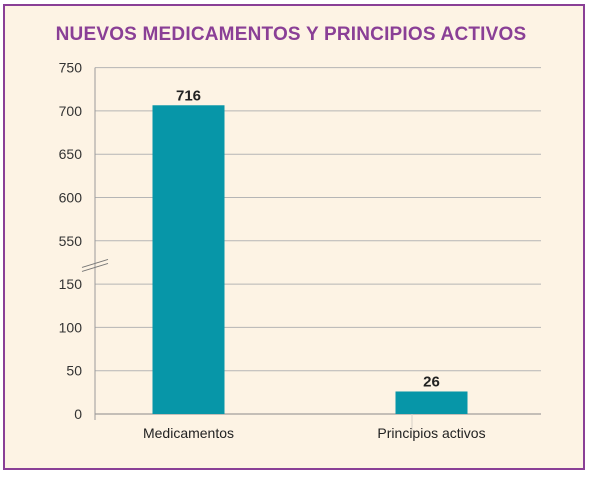 This screenshot has height=477, width=590. I want to click on y-tick-label: 0, so click(78, 414).